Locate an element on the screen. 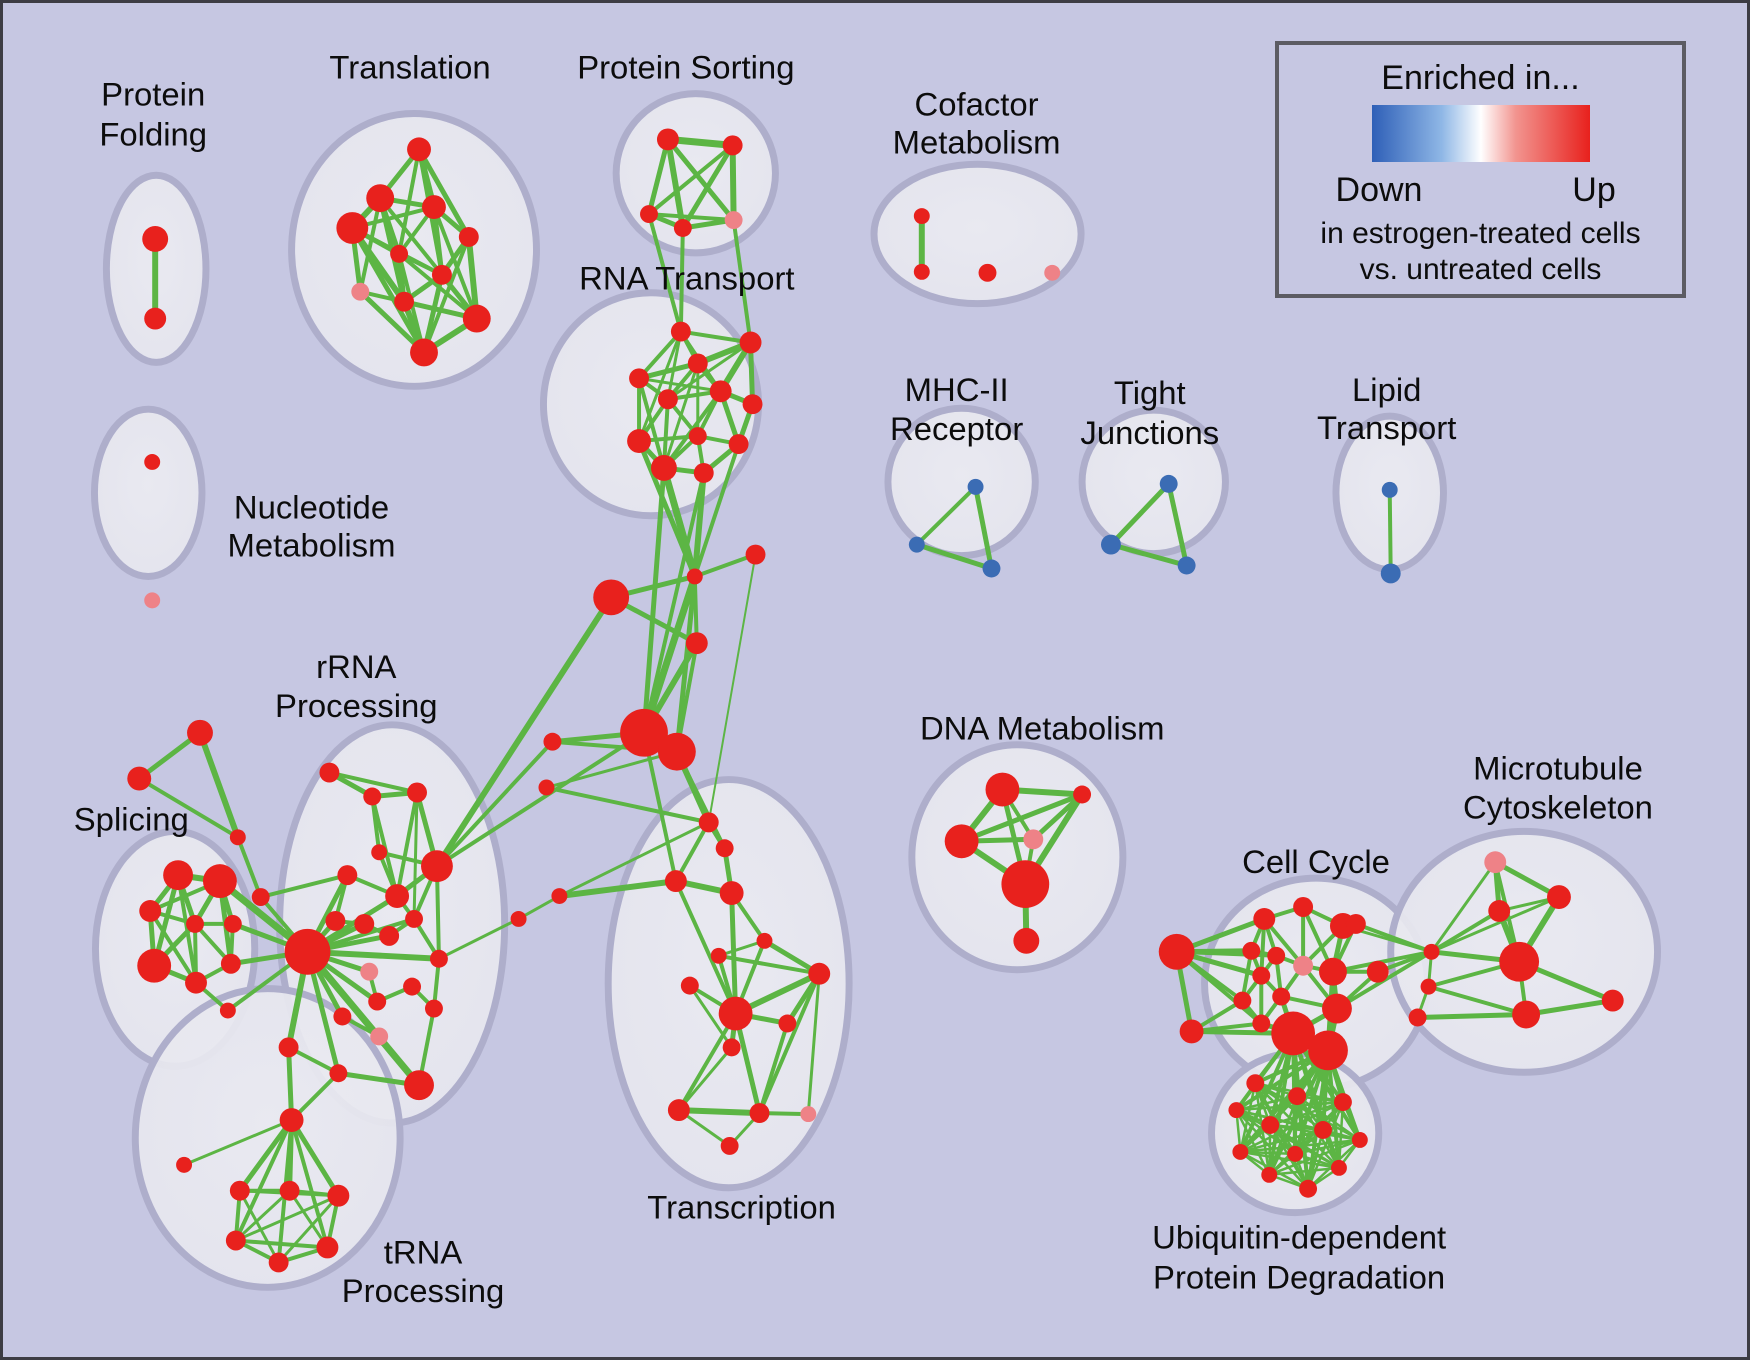 Image resolution: width=1750 pixels, height=1360 pixels. node-r5 is located at coordinates (720, 391).